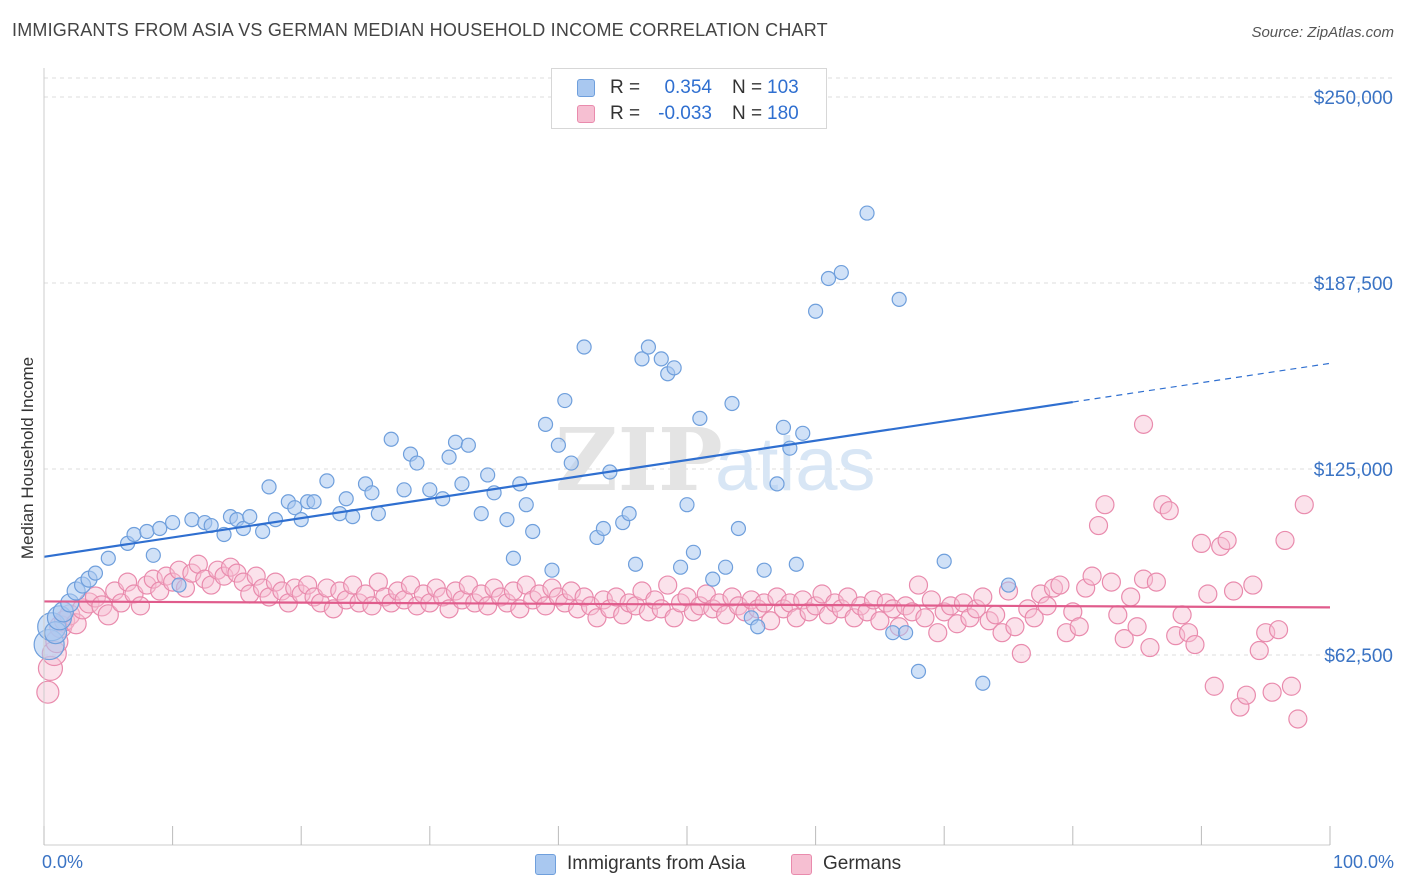 The image size is (1406, 892). I want to click on asia-trend-line, so click(558, 479).